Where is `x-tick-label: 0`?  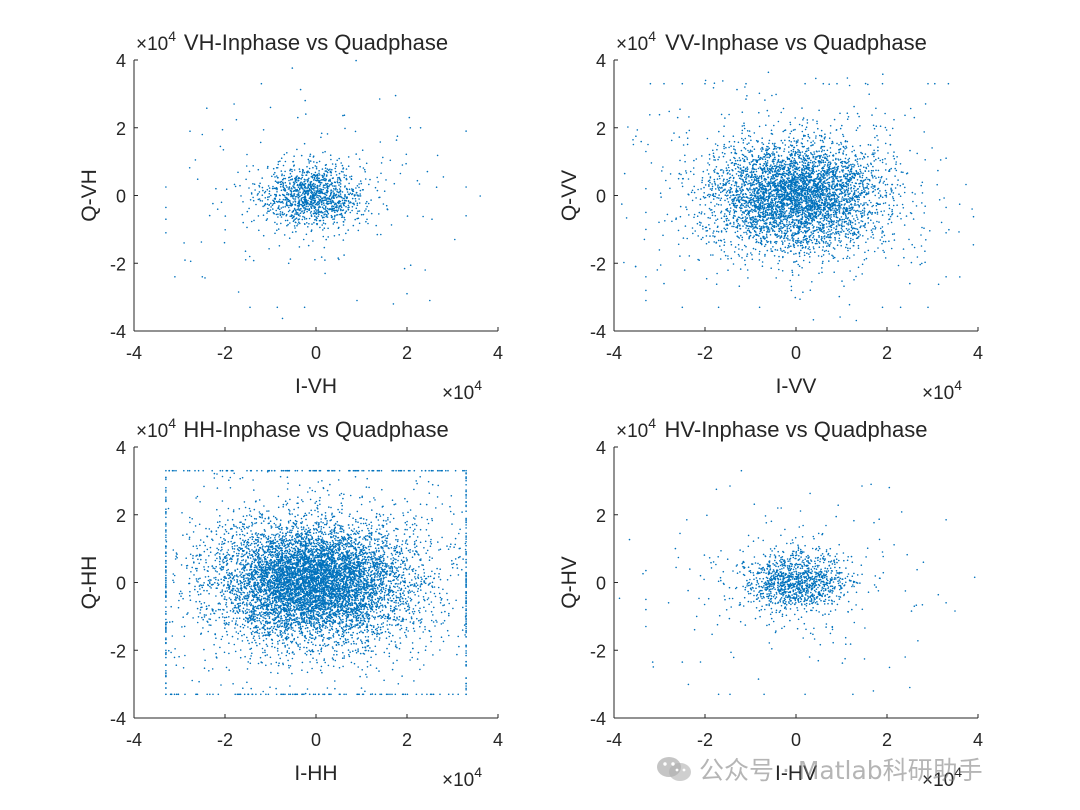
x-tick-label: 0 is located at coordinates (316, 353).